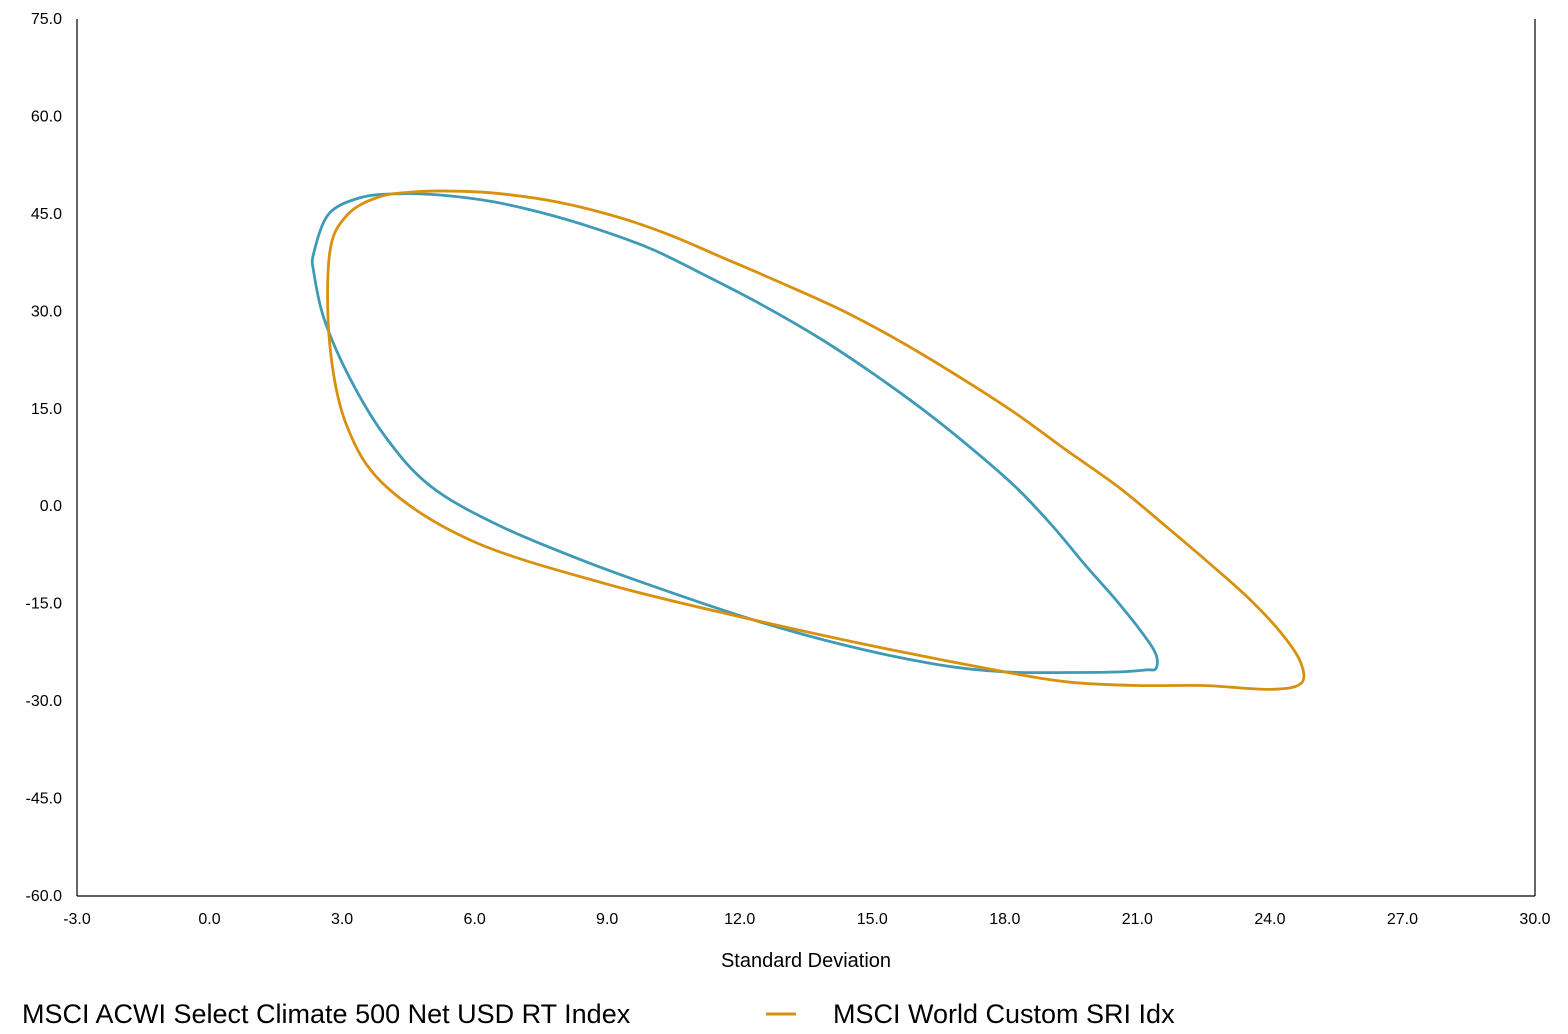  I want to click on y-tick-label: -15.0, so click(44, 604).